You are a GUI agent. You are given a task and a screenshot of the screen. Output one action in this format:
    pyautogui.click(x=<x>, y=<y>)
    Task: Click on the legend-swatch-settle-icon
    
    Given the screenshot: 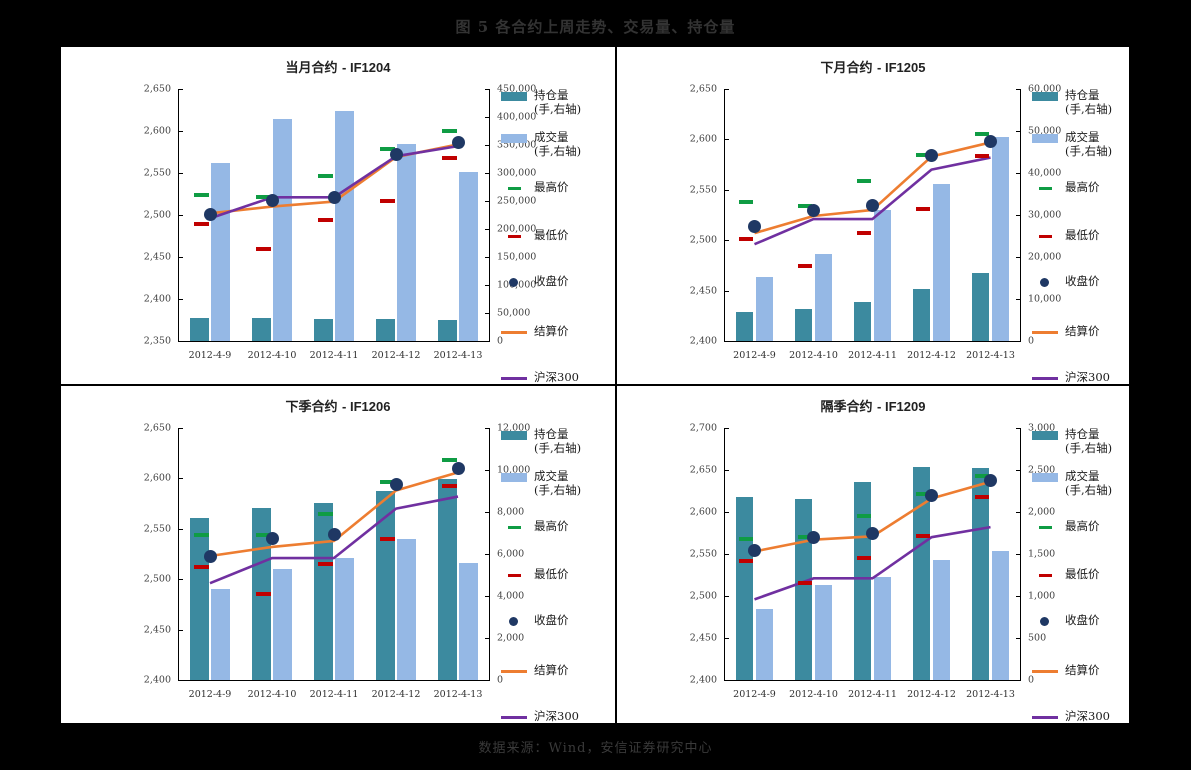 What is the action you would take?
    pyautogui.click(x=514, y=671)
    